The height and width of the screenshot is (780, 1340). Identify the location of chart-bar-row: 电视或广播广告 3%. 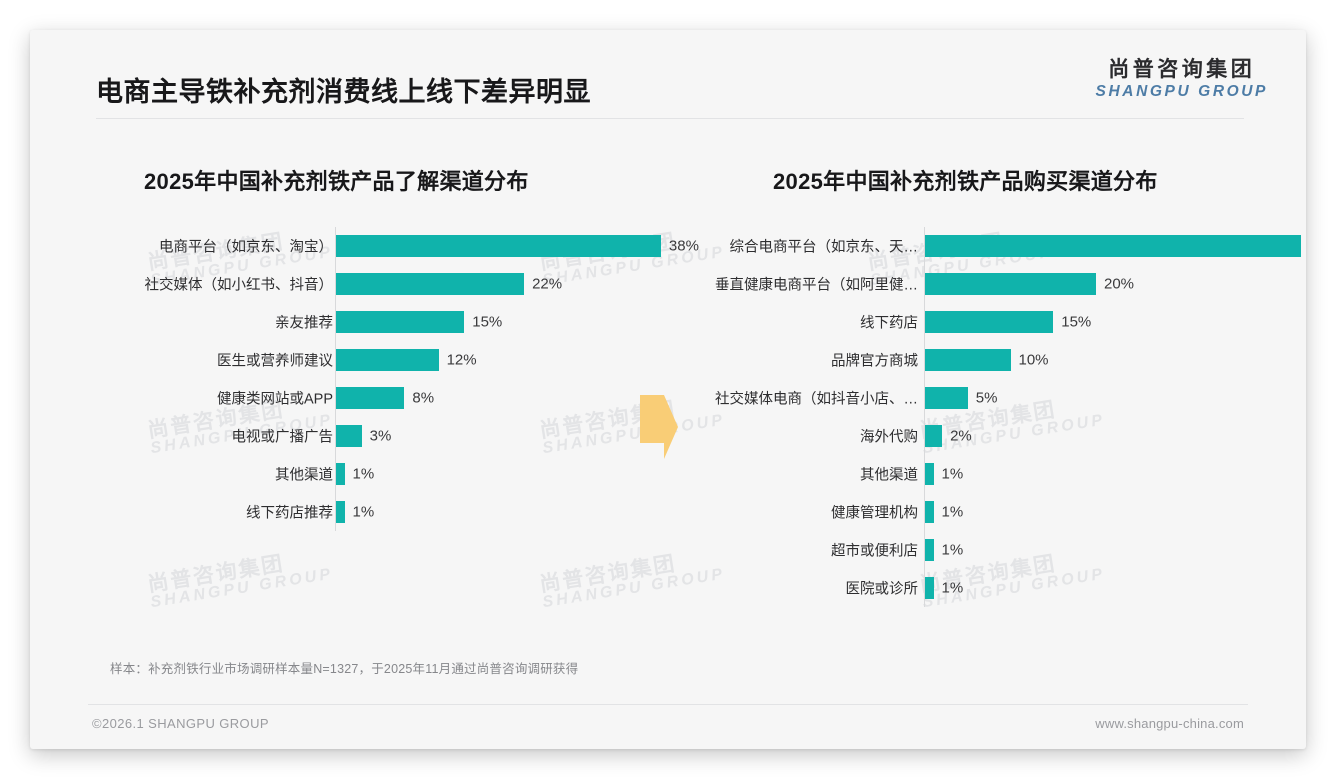
(390, 436).